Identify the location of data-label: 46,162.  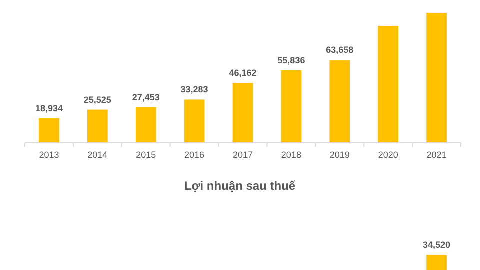
(243, 73).